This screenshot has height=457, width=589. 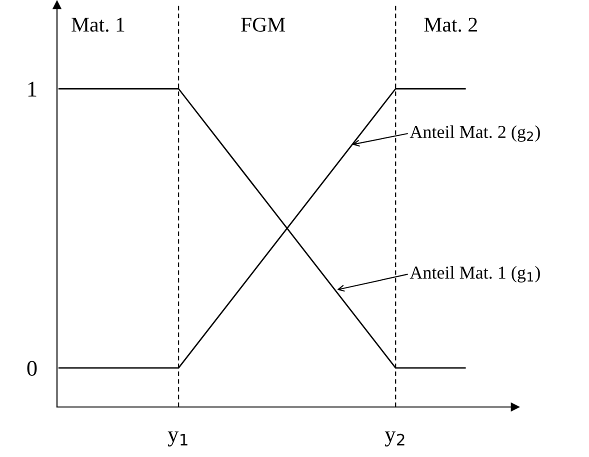 I want to click on annotation: Anteil Mat. 2 (g$_{2}$), so click(x=475, y=133).